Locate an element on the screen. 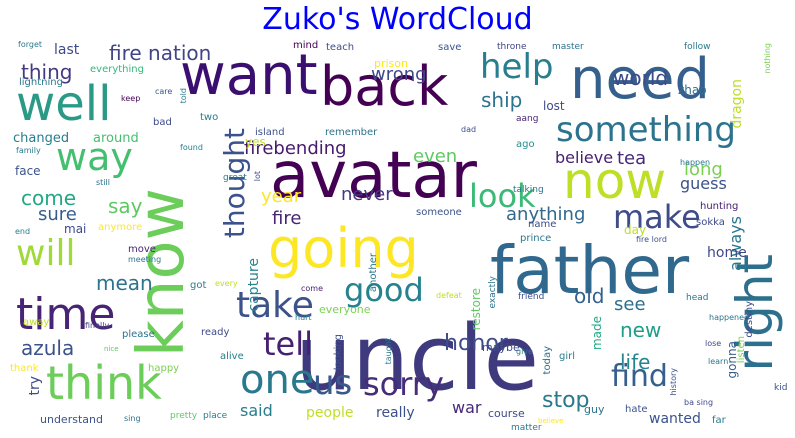  word-defeat: defeat is located at coordinates (449, 295).